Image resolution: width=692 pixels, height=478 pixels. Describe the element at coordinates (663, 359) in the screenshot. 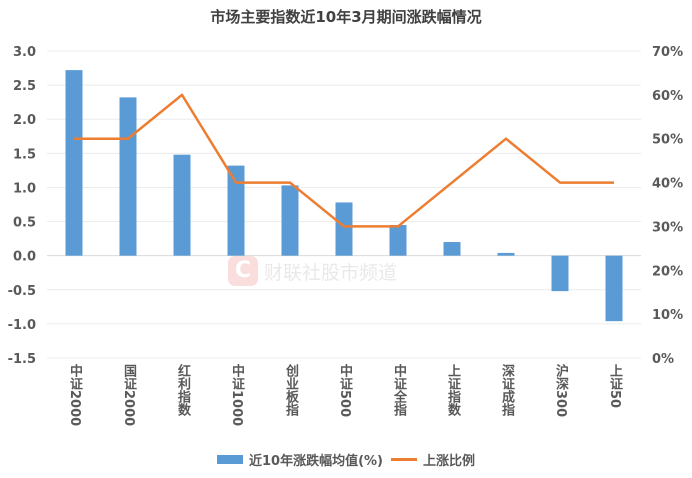

I see `y2-tick-label: 0%` at that location.